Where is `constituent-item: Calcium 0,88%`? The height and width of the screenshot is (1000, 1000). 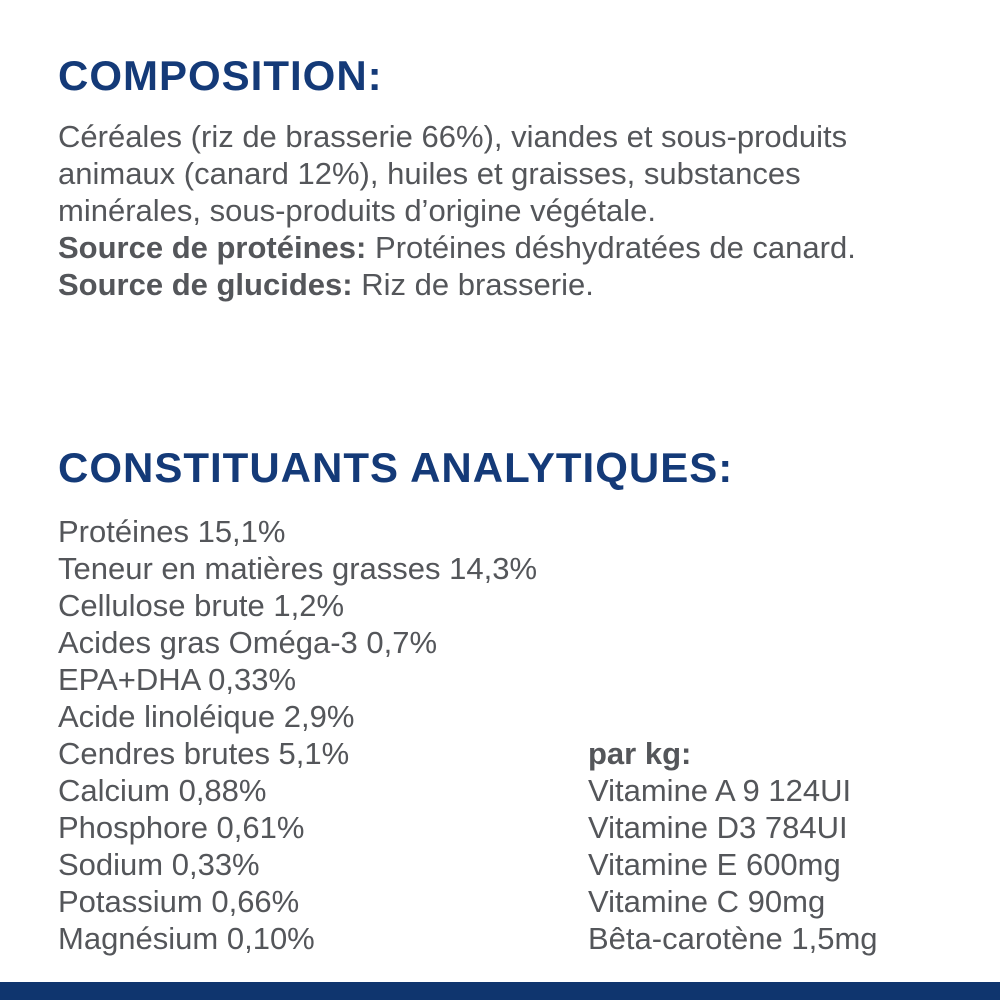 constituent-item: Calcium 0,88% is located at coordinates (162, 790).